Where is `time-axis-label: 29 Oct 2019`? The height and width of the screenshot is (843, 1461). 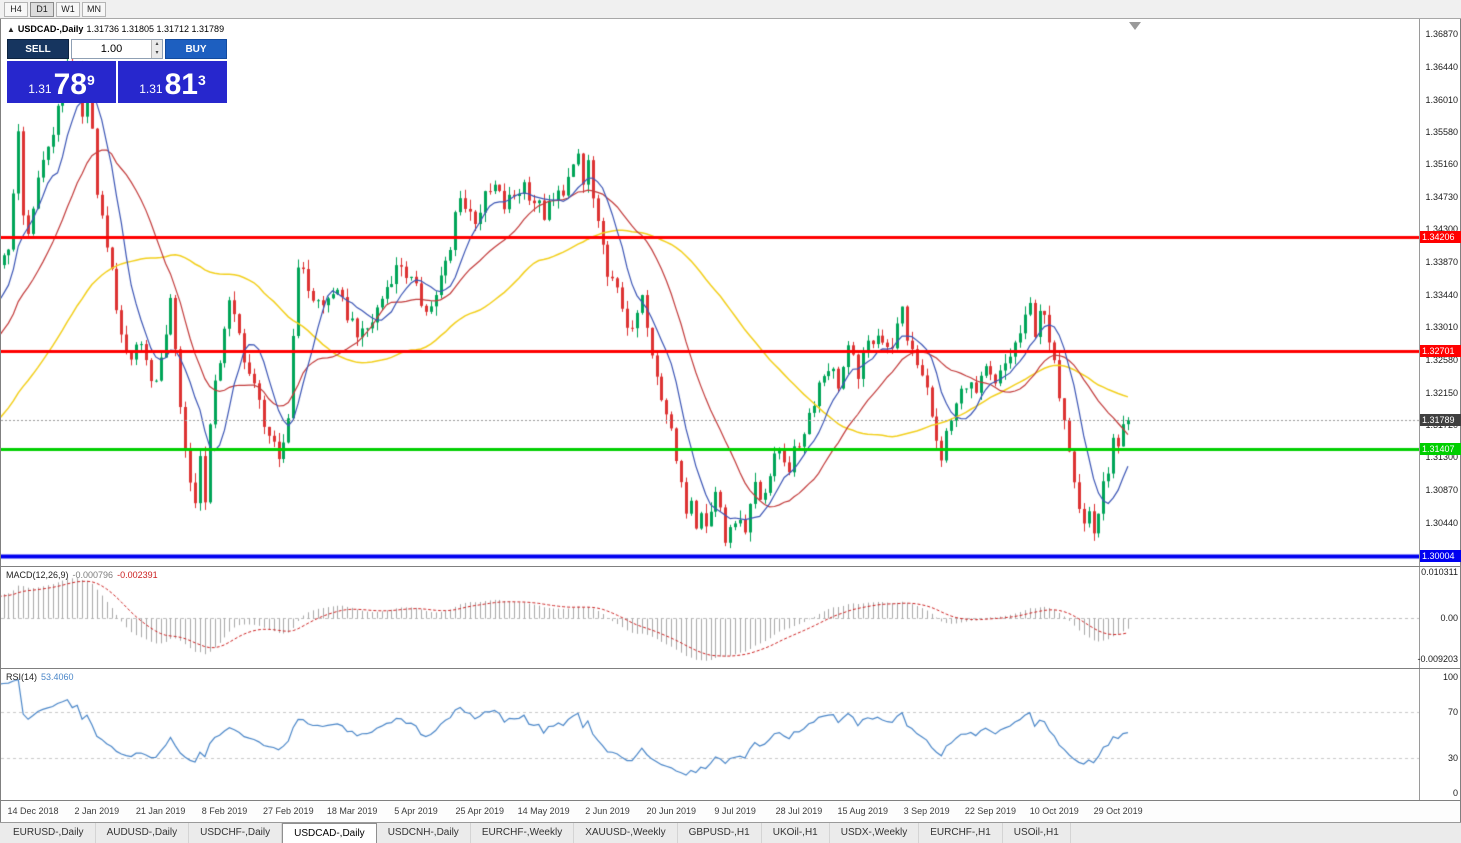
time-axis-label: 29 Oct 2019 is located at coordinates (1118, 811).